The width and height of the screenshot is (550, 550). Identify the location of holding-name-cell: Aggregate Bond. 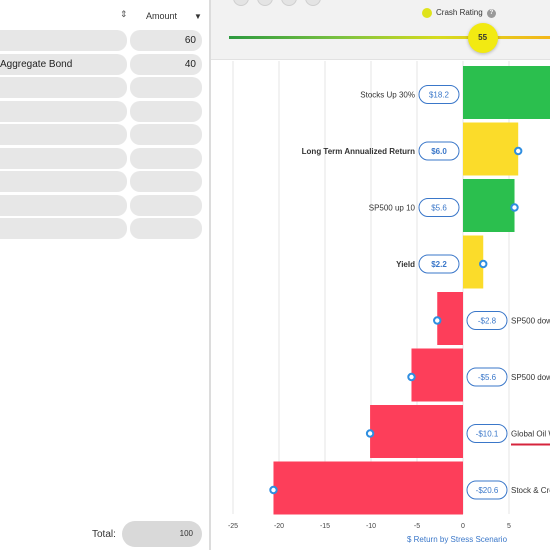
(63, 64).